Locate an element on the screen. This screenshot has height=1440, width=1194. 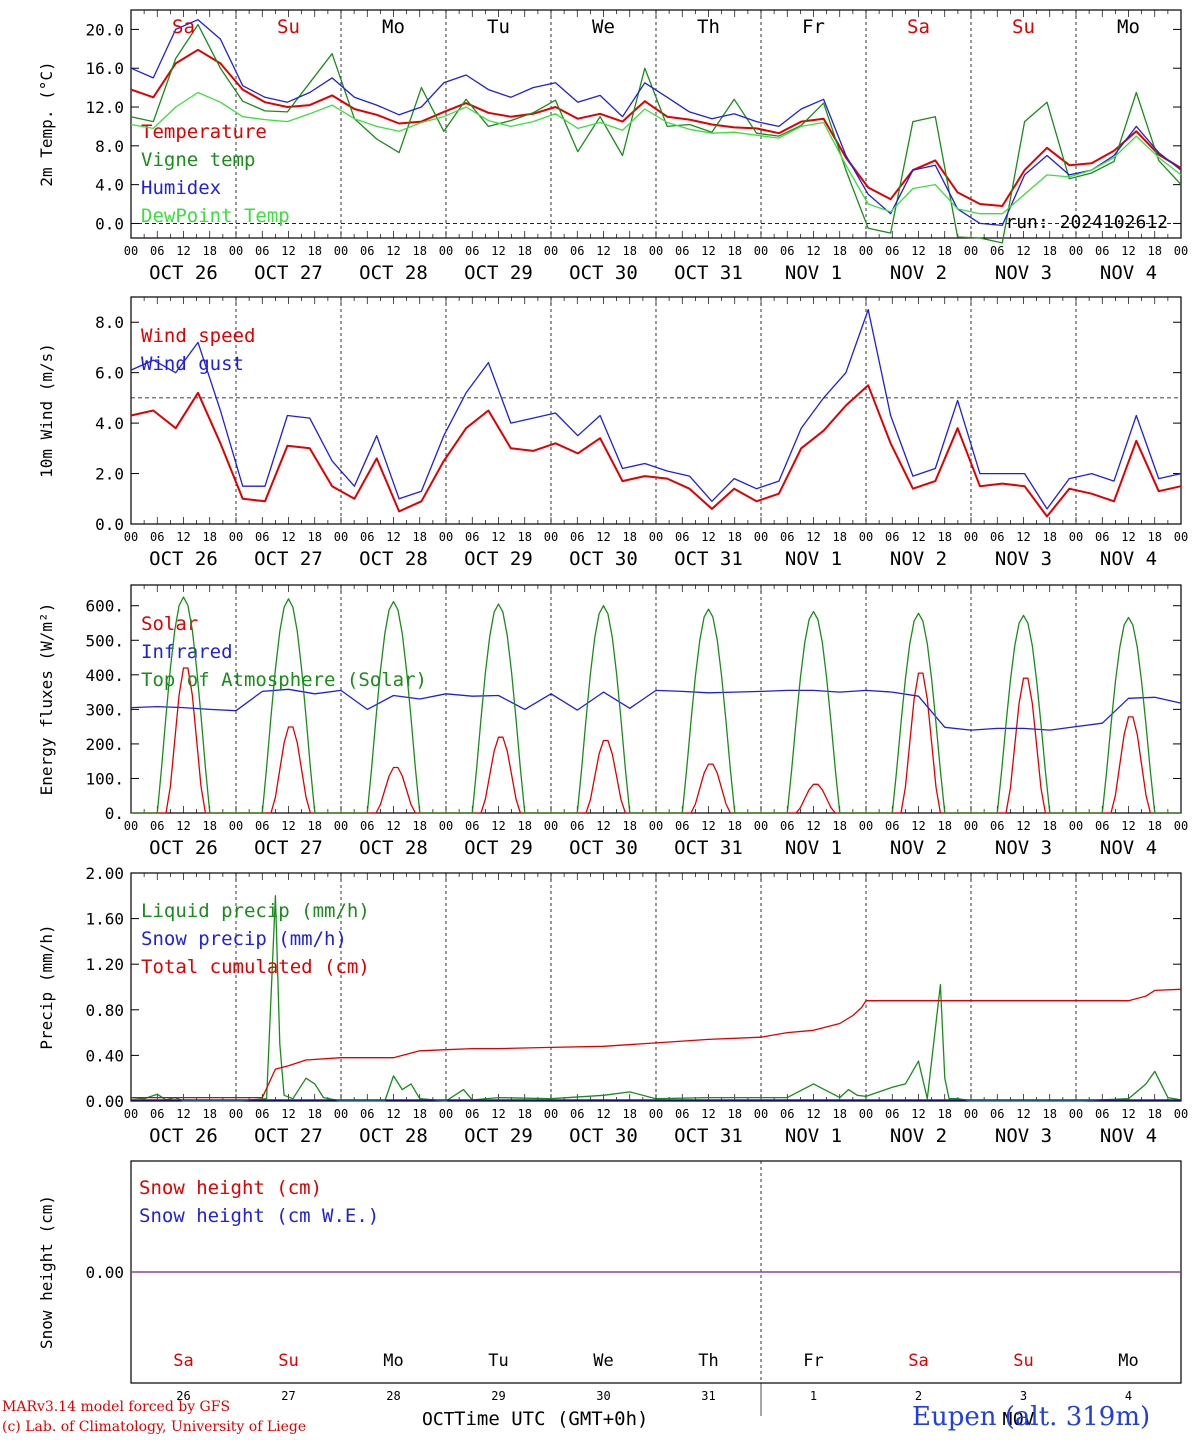
day-number: 29 is located at coordinates (498, 1396).